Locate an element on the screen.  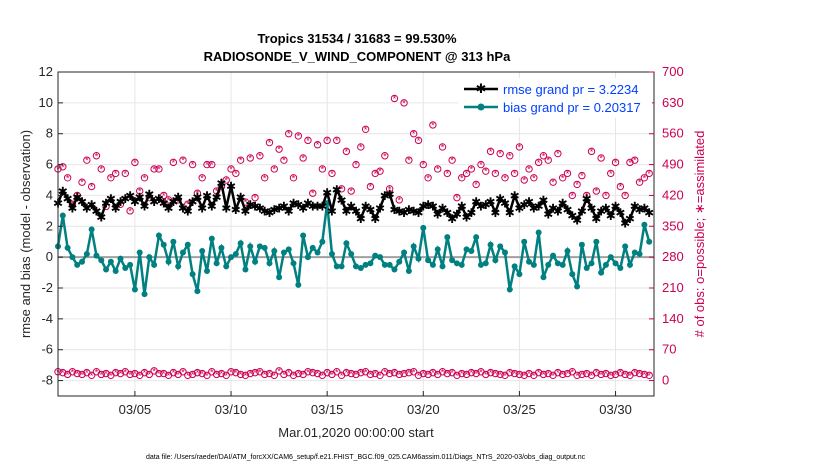
x-tick-label: 03/15 is located at coordinates (327, 409).